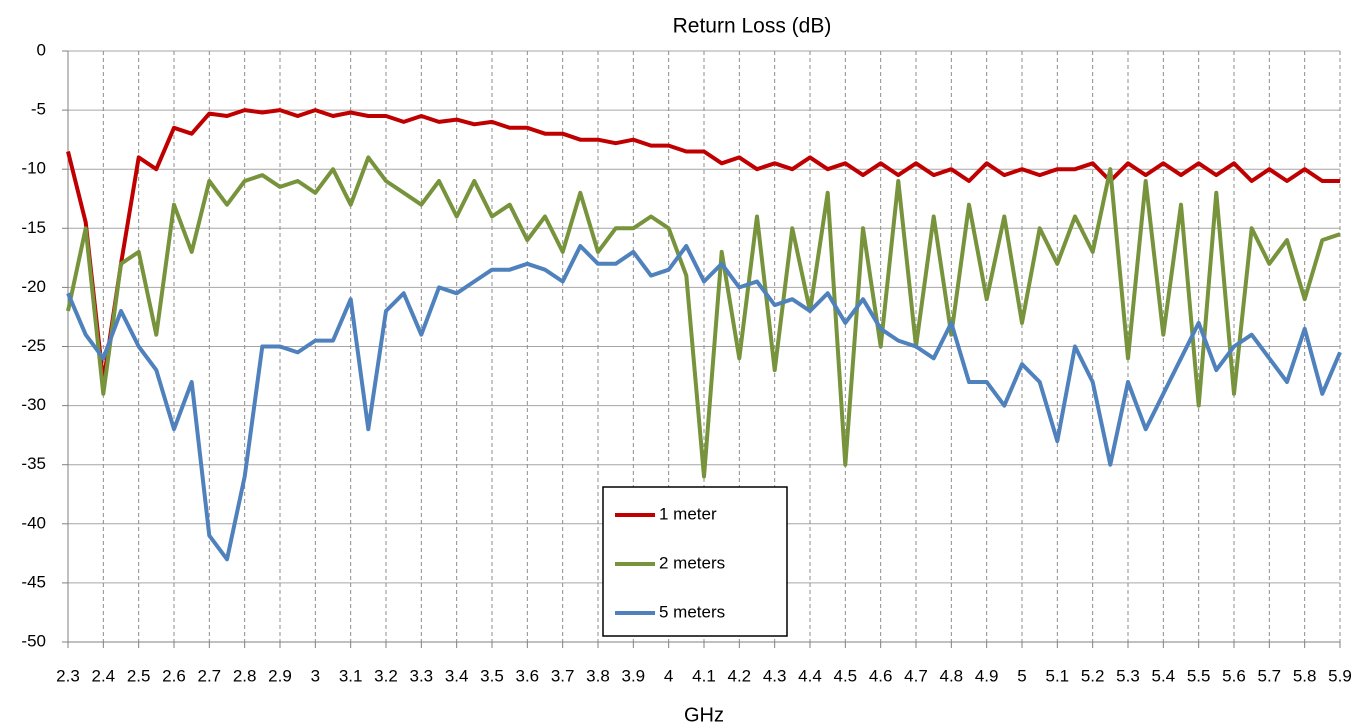 This screenshot has height=728, width=1369. What do you see at coordinates (1128, 675) in the screenshot?
I see `x-tick-label: 5.3` at bounding box center [1128, 675].